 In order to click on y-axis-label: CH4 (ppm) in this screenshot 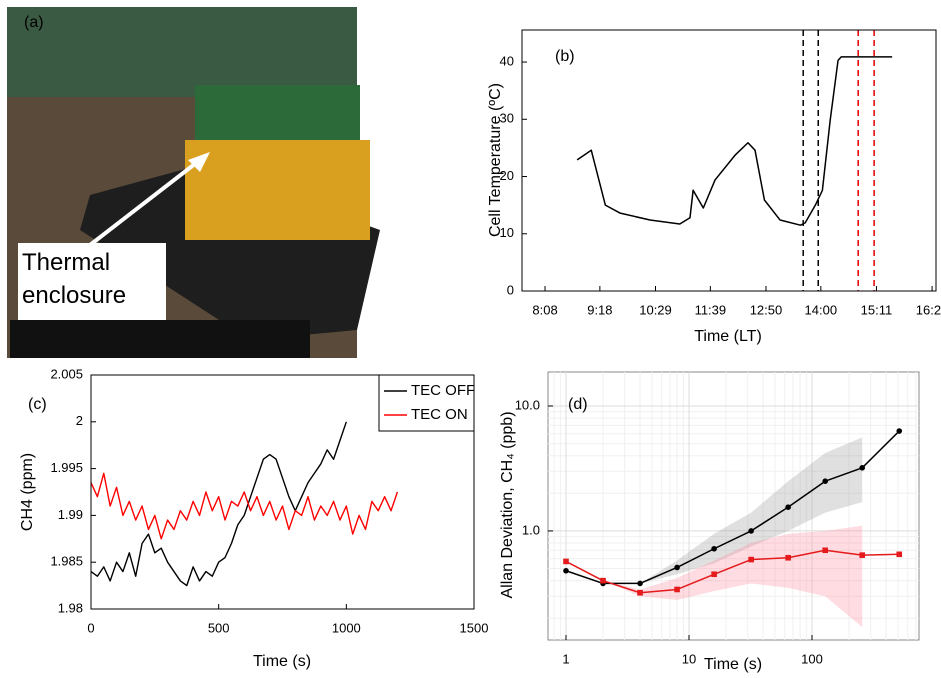, I will do `click(27, 492)`.